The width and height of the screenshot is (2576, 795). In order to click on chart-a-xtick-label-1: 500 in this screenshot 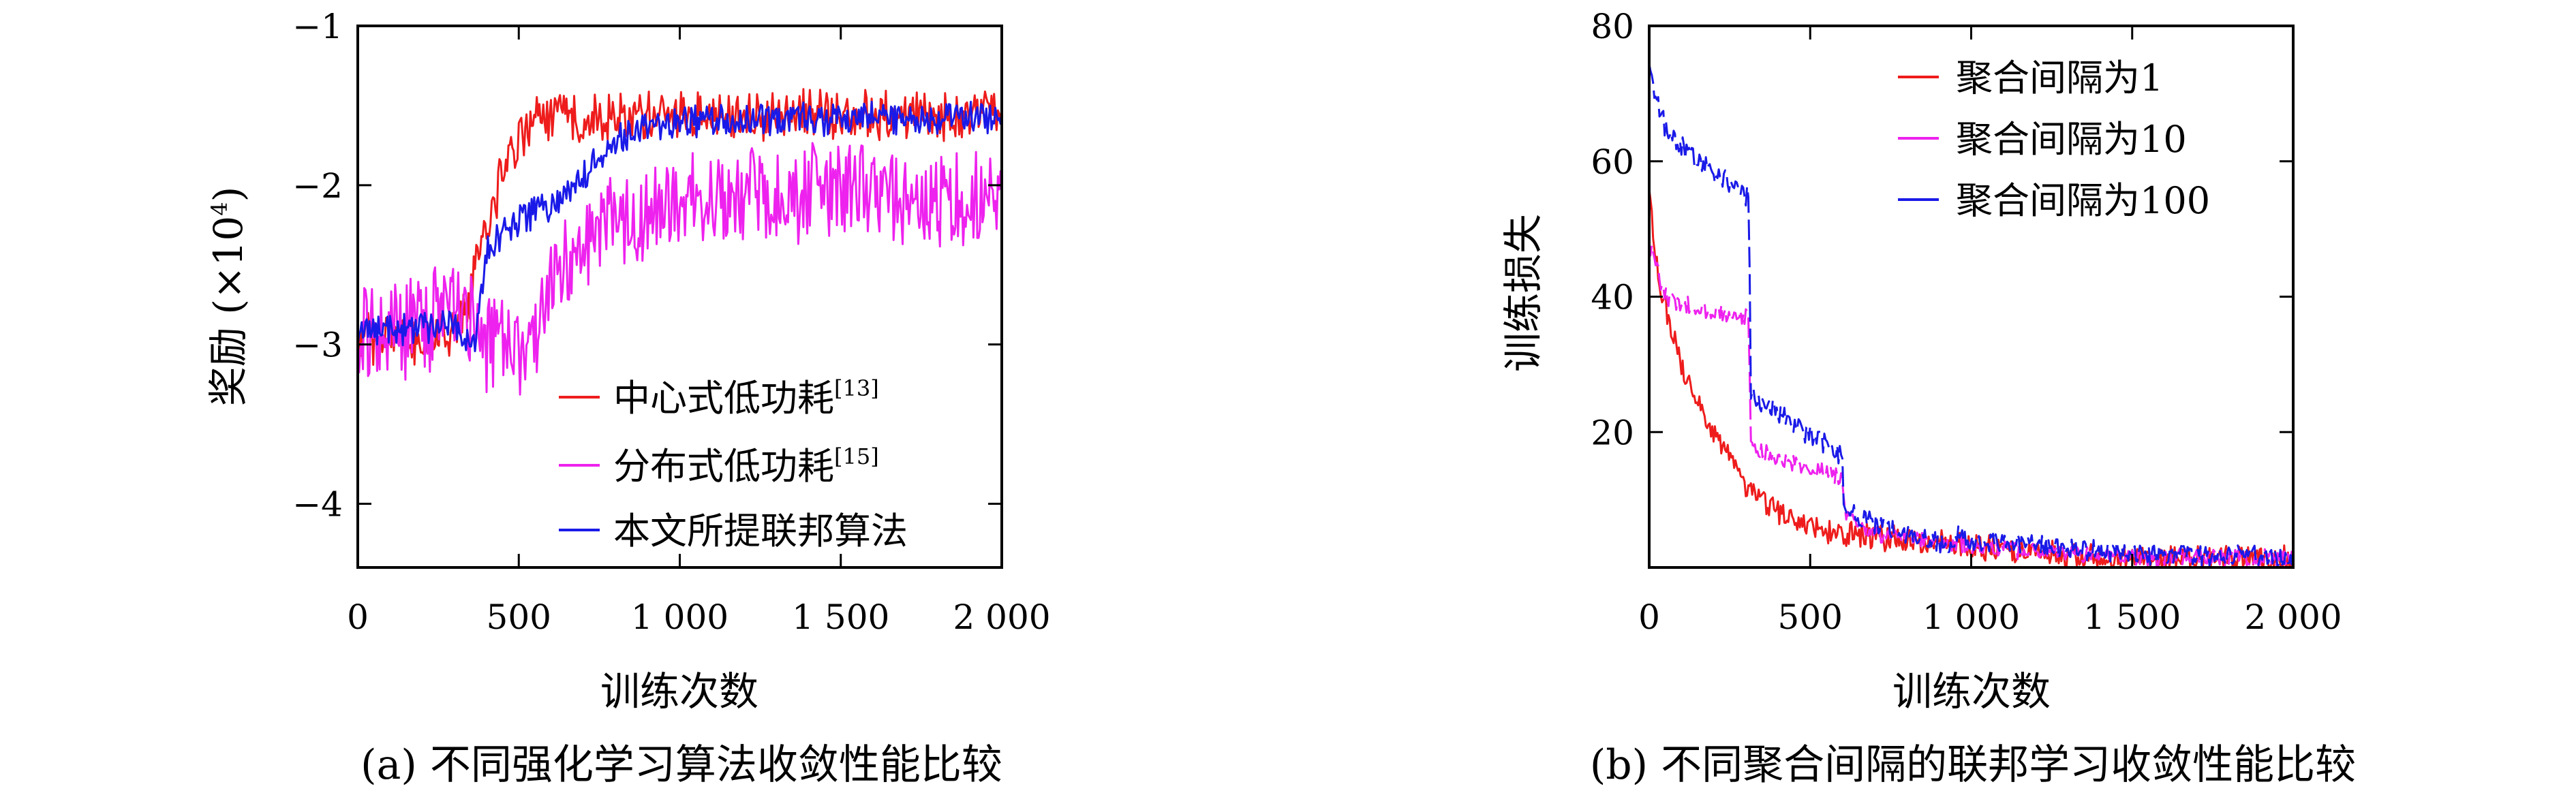, I will do `click(519, 617)`.